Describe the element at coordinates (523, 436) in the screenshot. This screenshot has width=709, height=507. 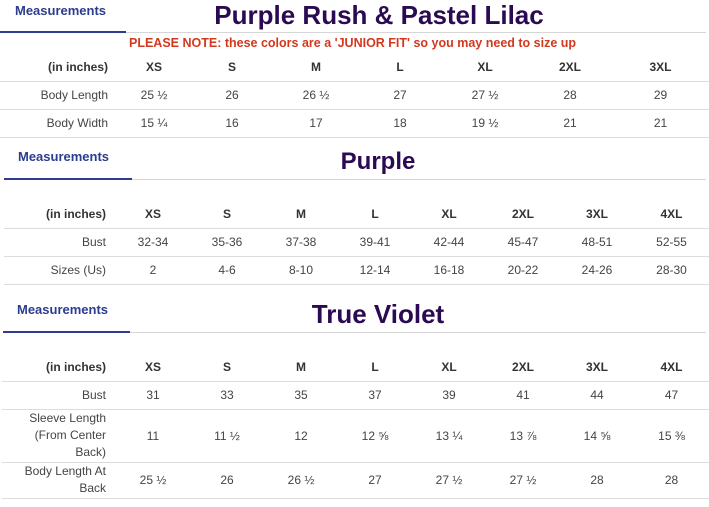
I see `cell: 13 ⅞` at that location.